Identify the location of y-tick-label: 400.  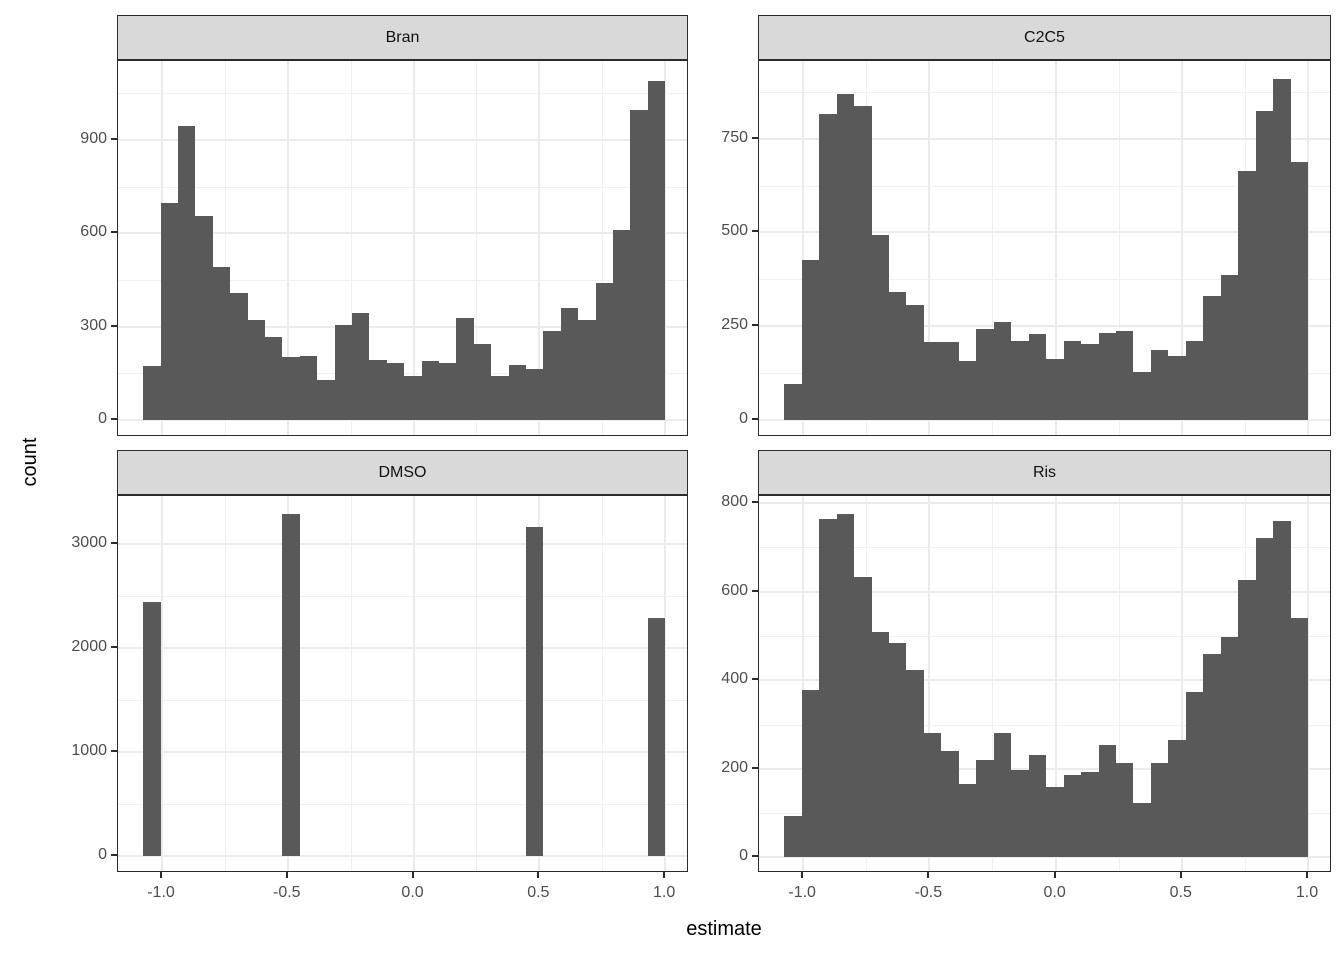
(734, 679).